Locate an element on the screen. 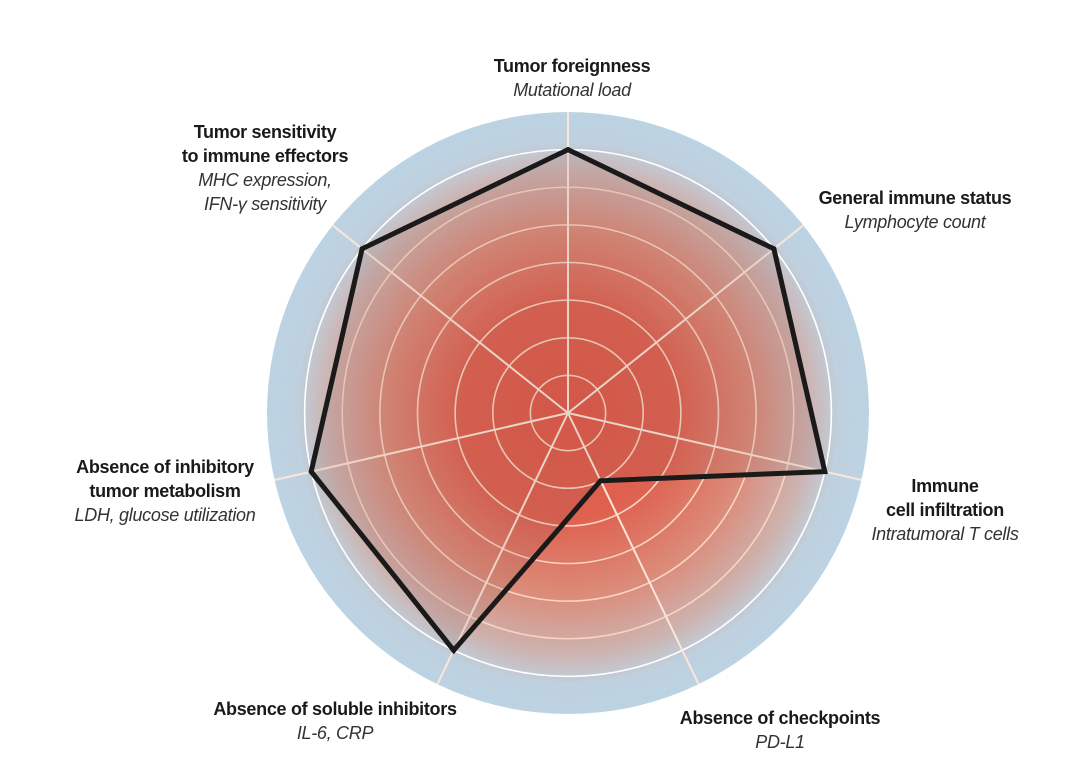 This screenshot has height=783, width=1080. axis-subtitle: MHC expression, is located at coordinates (265, 180).